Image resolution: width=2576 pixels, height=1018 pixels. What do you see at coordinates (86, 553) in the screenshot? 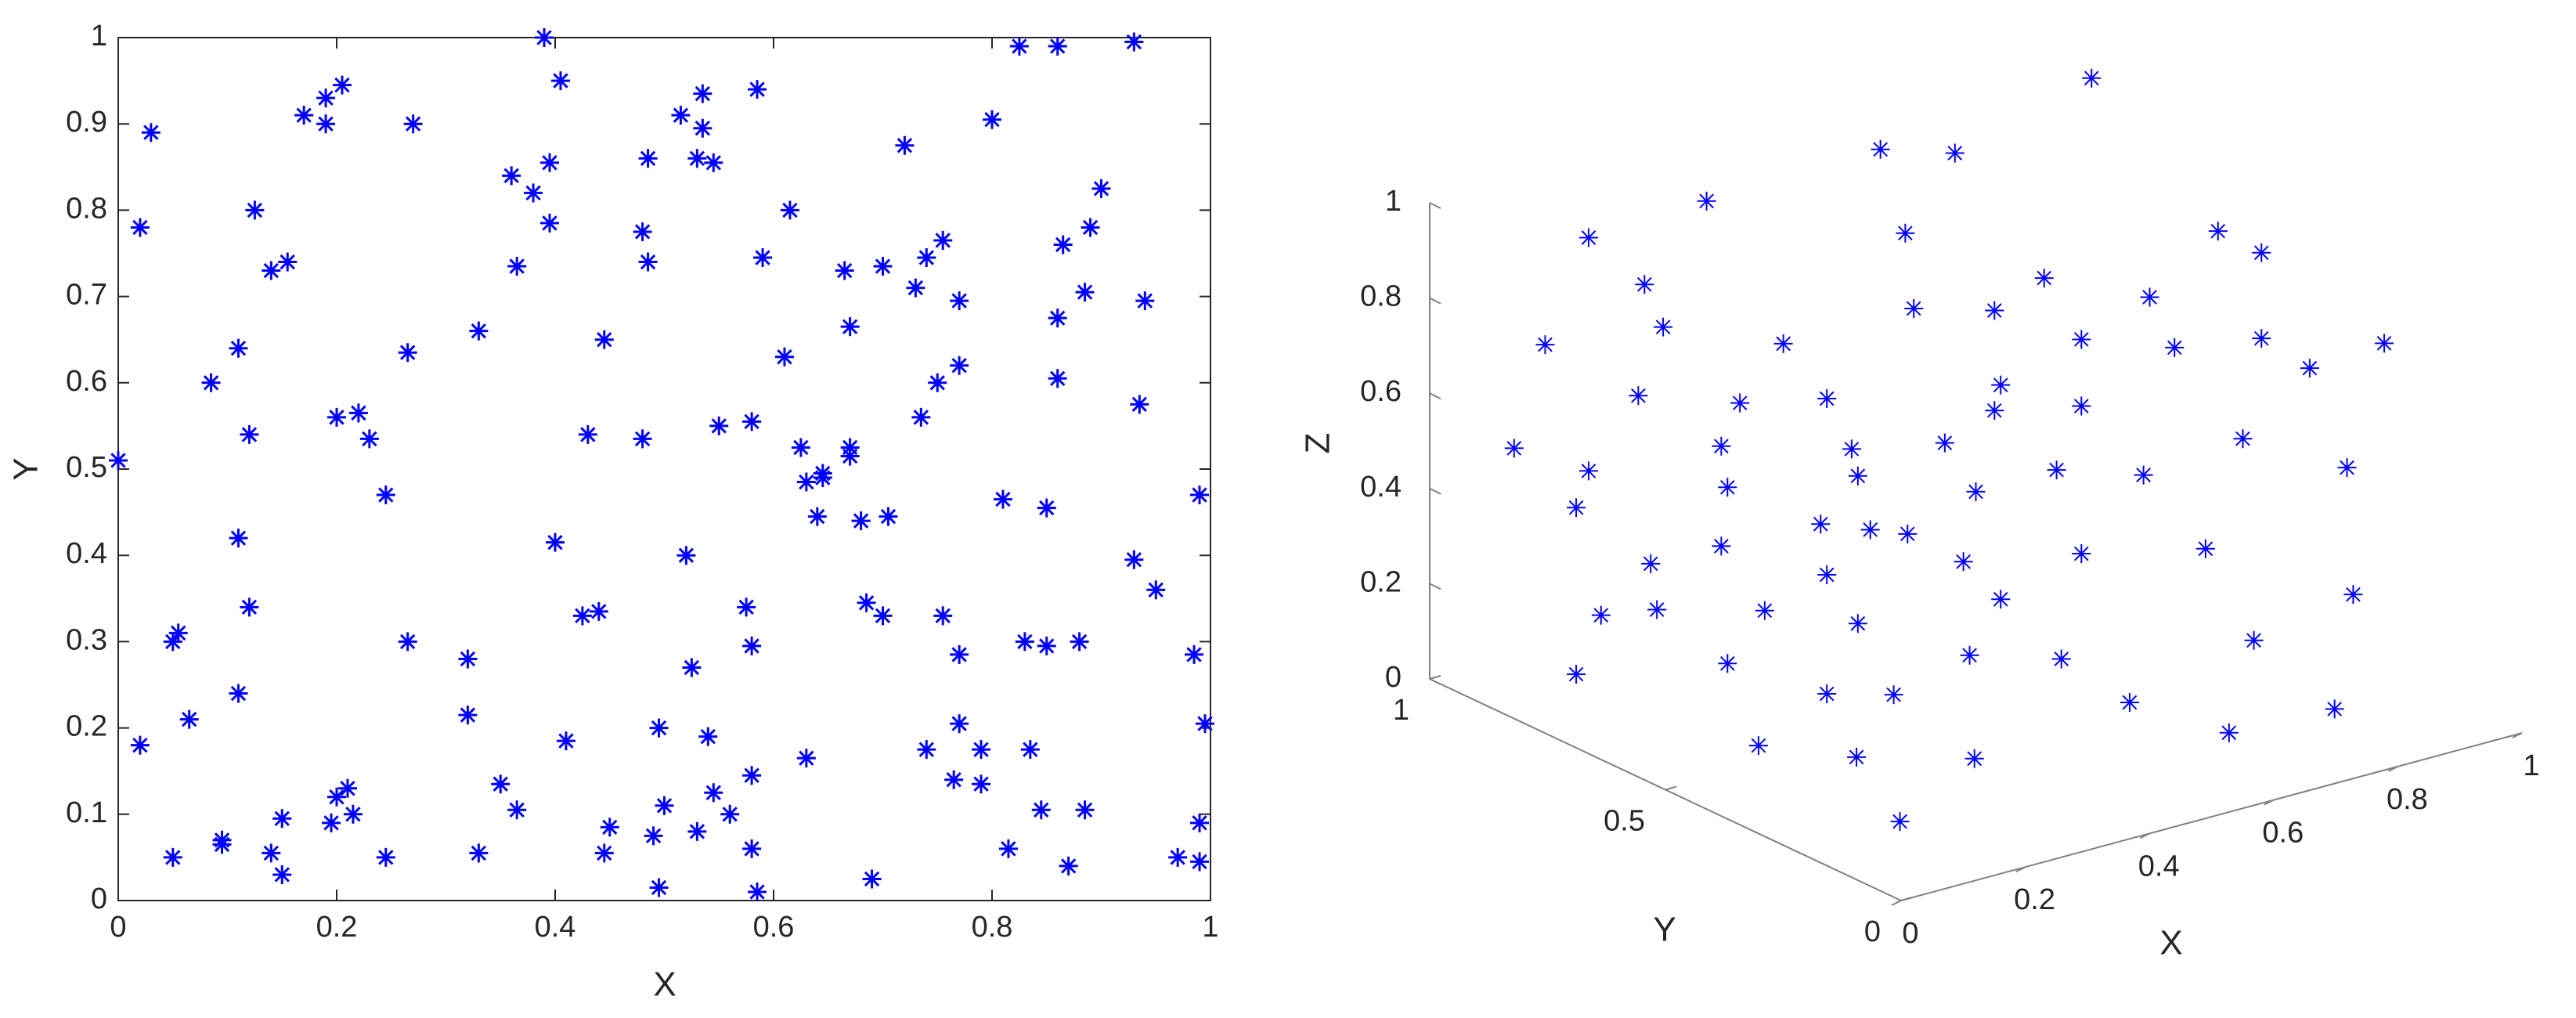
I see `y-tick-label: 0.4` at bounding box center [86, 553].